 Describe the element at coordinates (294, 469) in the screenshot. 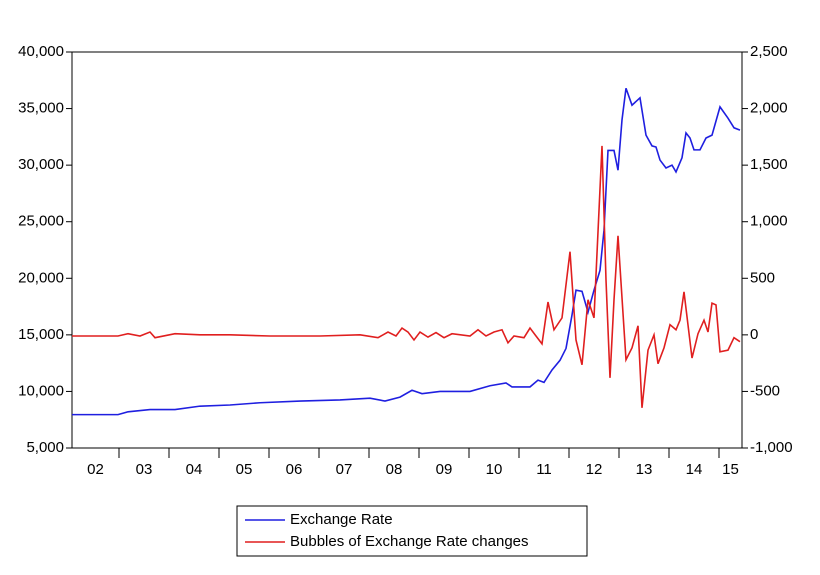

I see `x-tick-label: 06` at that location.